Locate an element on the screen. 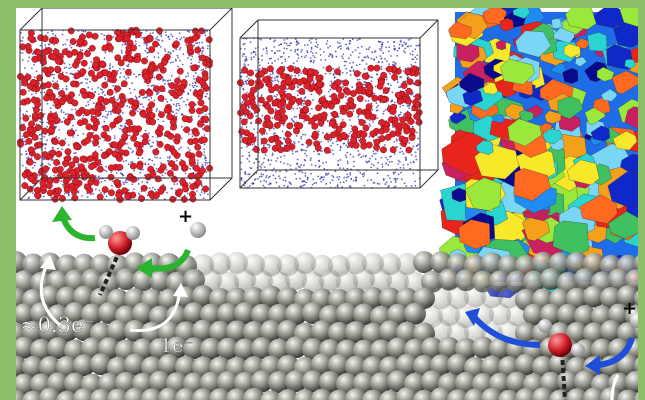 Image resolution: width=645 pixels, height=400 pixels. oxygen is located at coordinates (560, 345).